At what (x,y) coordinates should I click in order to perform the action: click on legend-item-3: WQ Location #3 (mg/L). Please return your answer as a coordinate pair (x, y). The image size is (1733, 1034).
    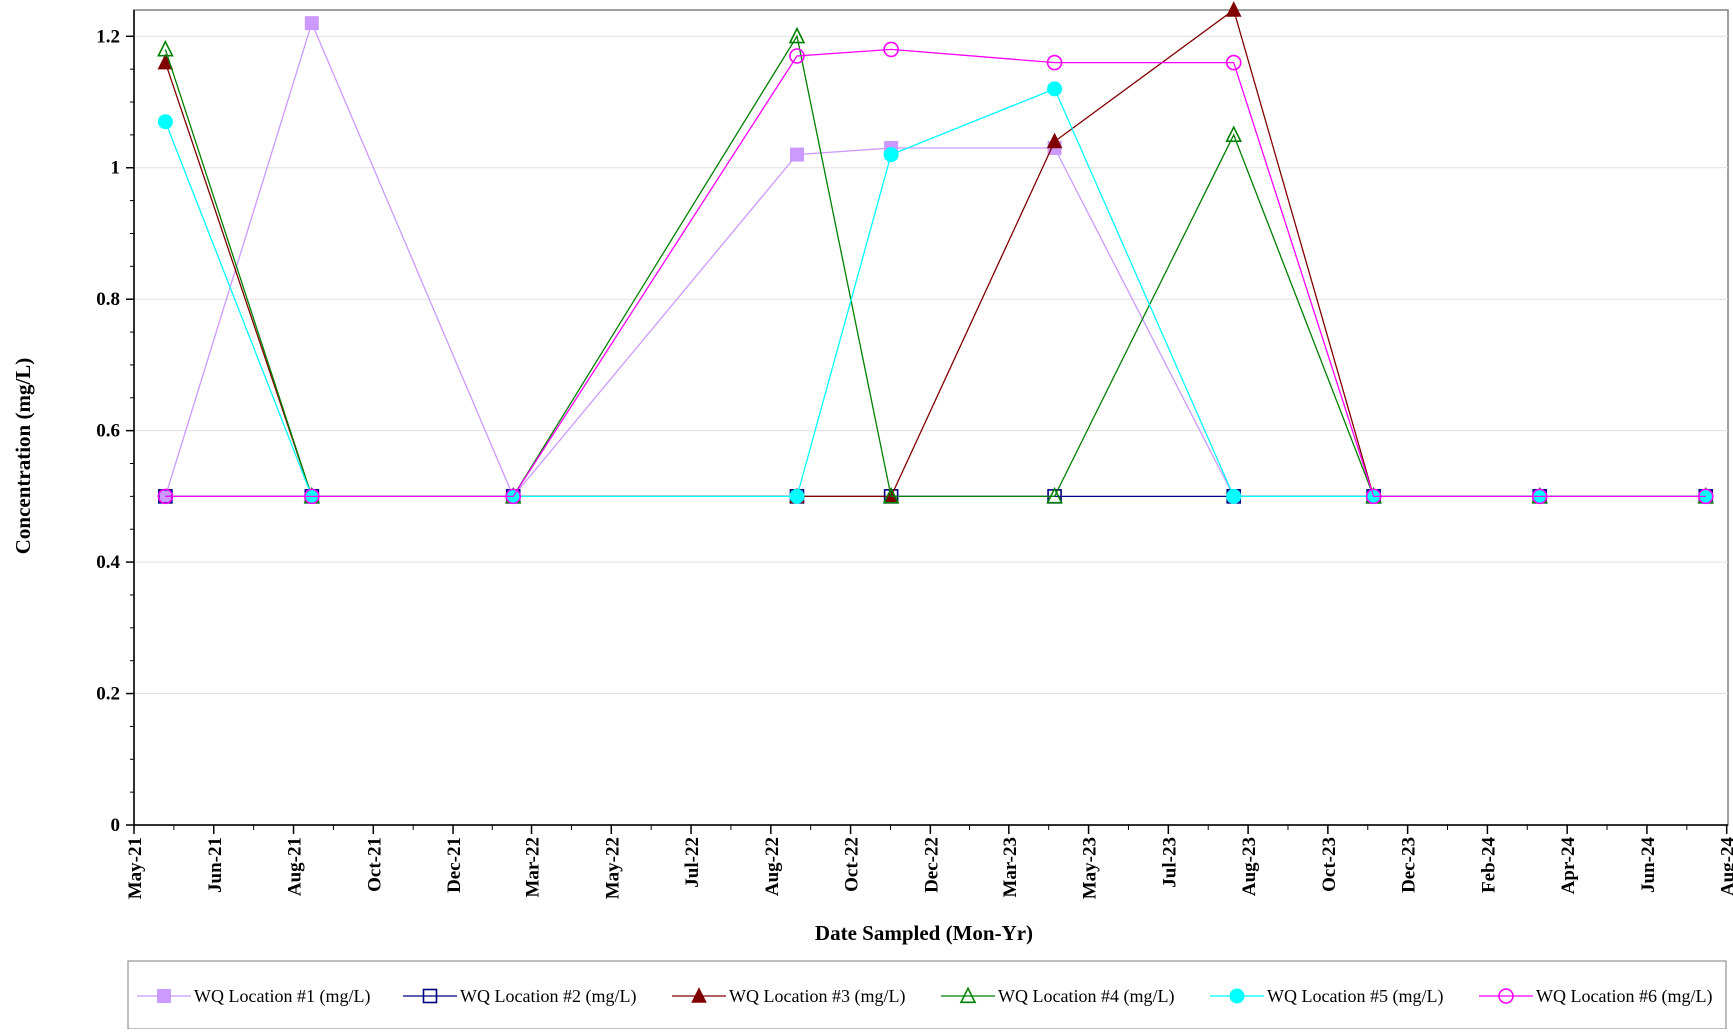
    Looking at the image, I should click on (788, 996).